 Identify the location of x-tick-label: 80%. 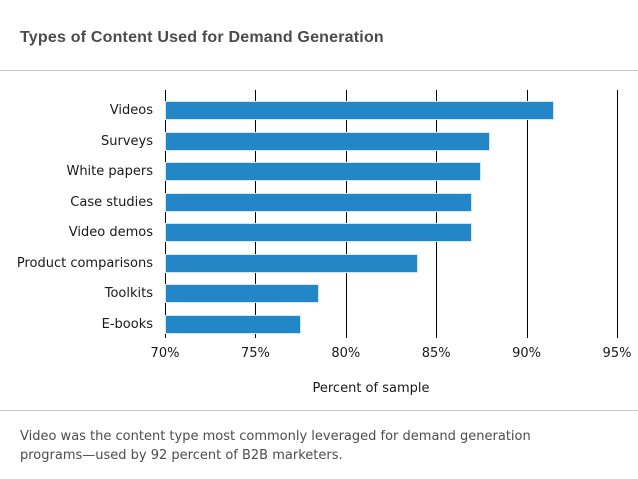
(346, 353).